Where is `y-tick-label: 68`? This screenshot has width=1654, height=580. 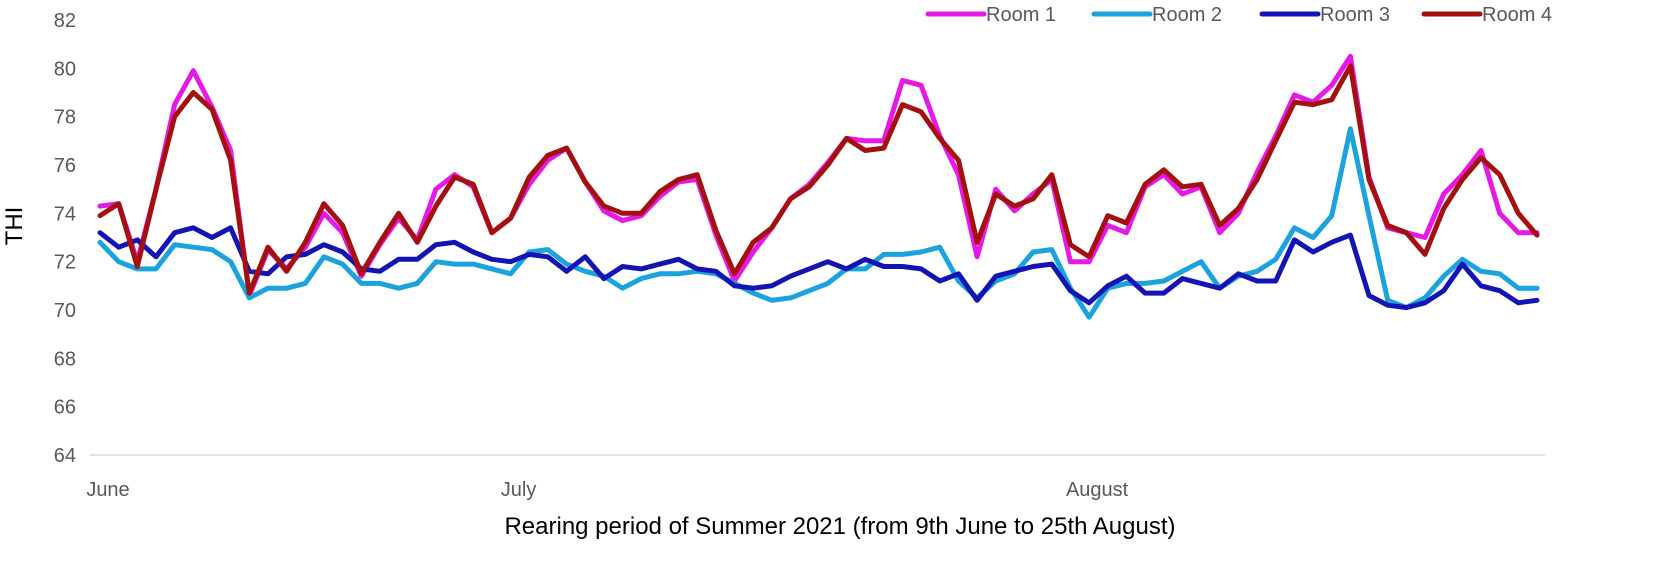
y-tick-label: 68 is located at coordinates (65, 359).